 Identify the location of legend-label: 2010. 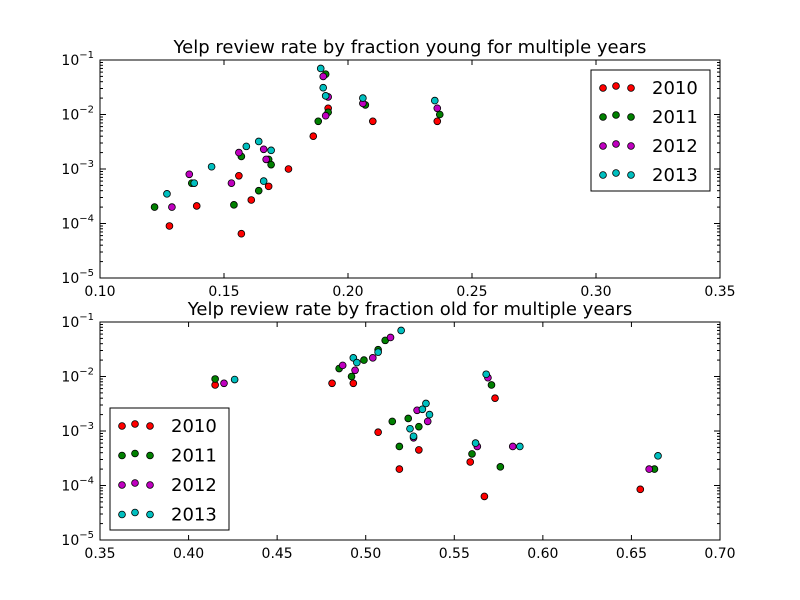
(194, 426).